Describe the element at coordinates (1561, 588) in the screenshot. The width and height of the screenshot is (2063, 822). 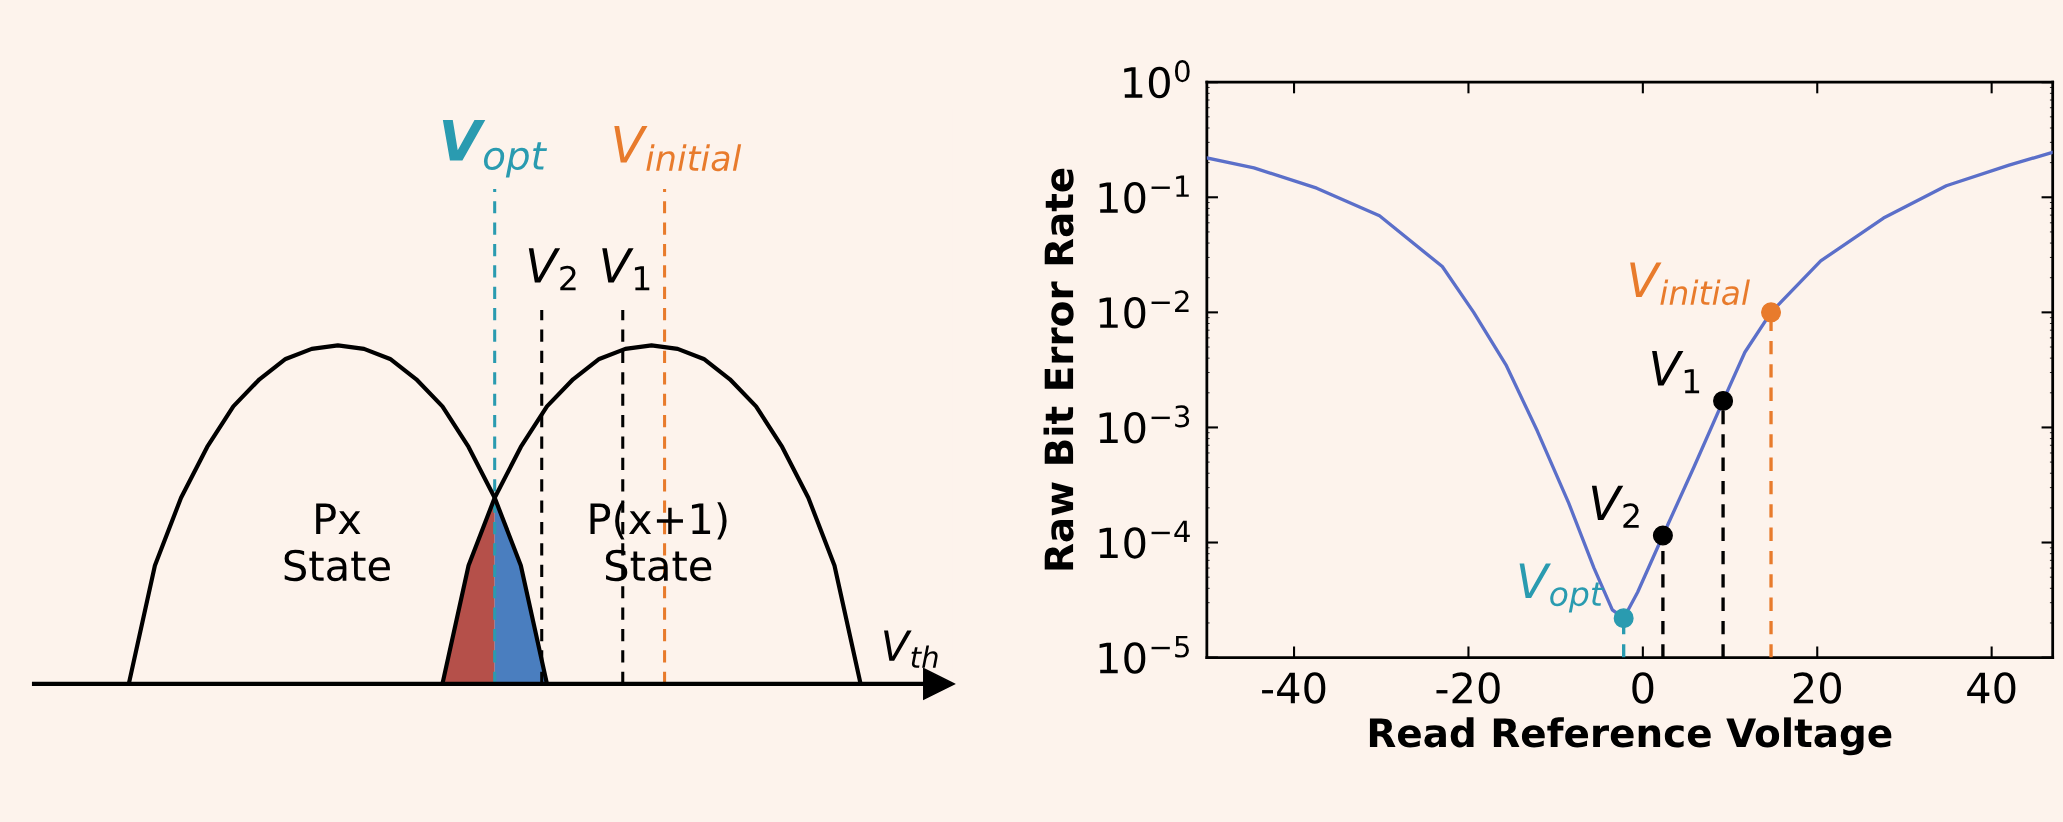
I see `series-label: V$_{opt}$` at that location.